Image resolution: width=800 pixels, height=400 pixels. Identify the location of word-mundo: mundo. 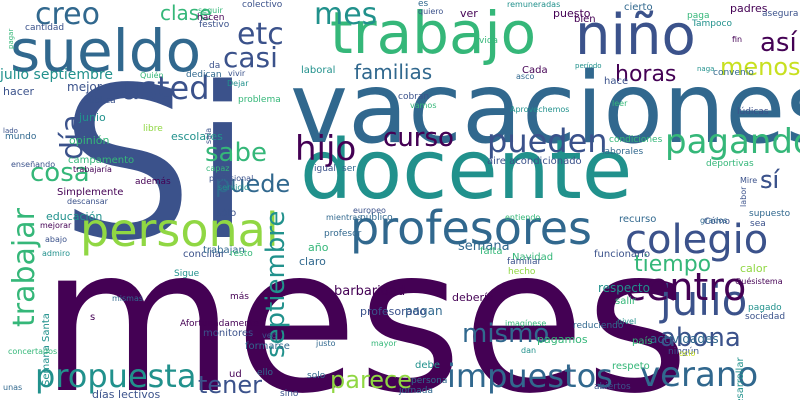
(21, 137).